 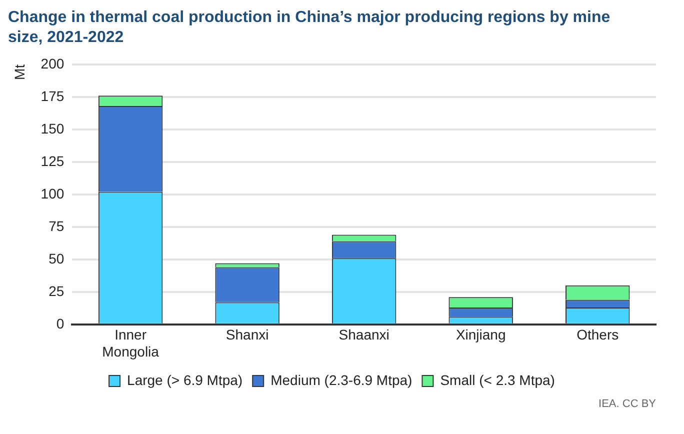 I want to click on legend-label: Medium (2.3-6.9 Mtpa), so click(x=341, y=380).